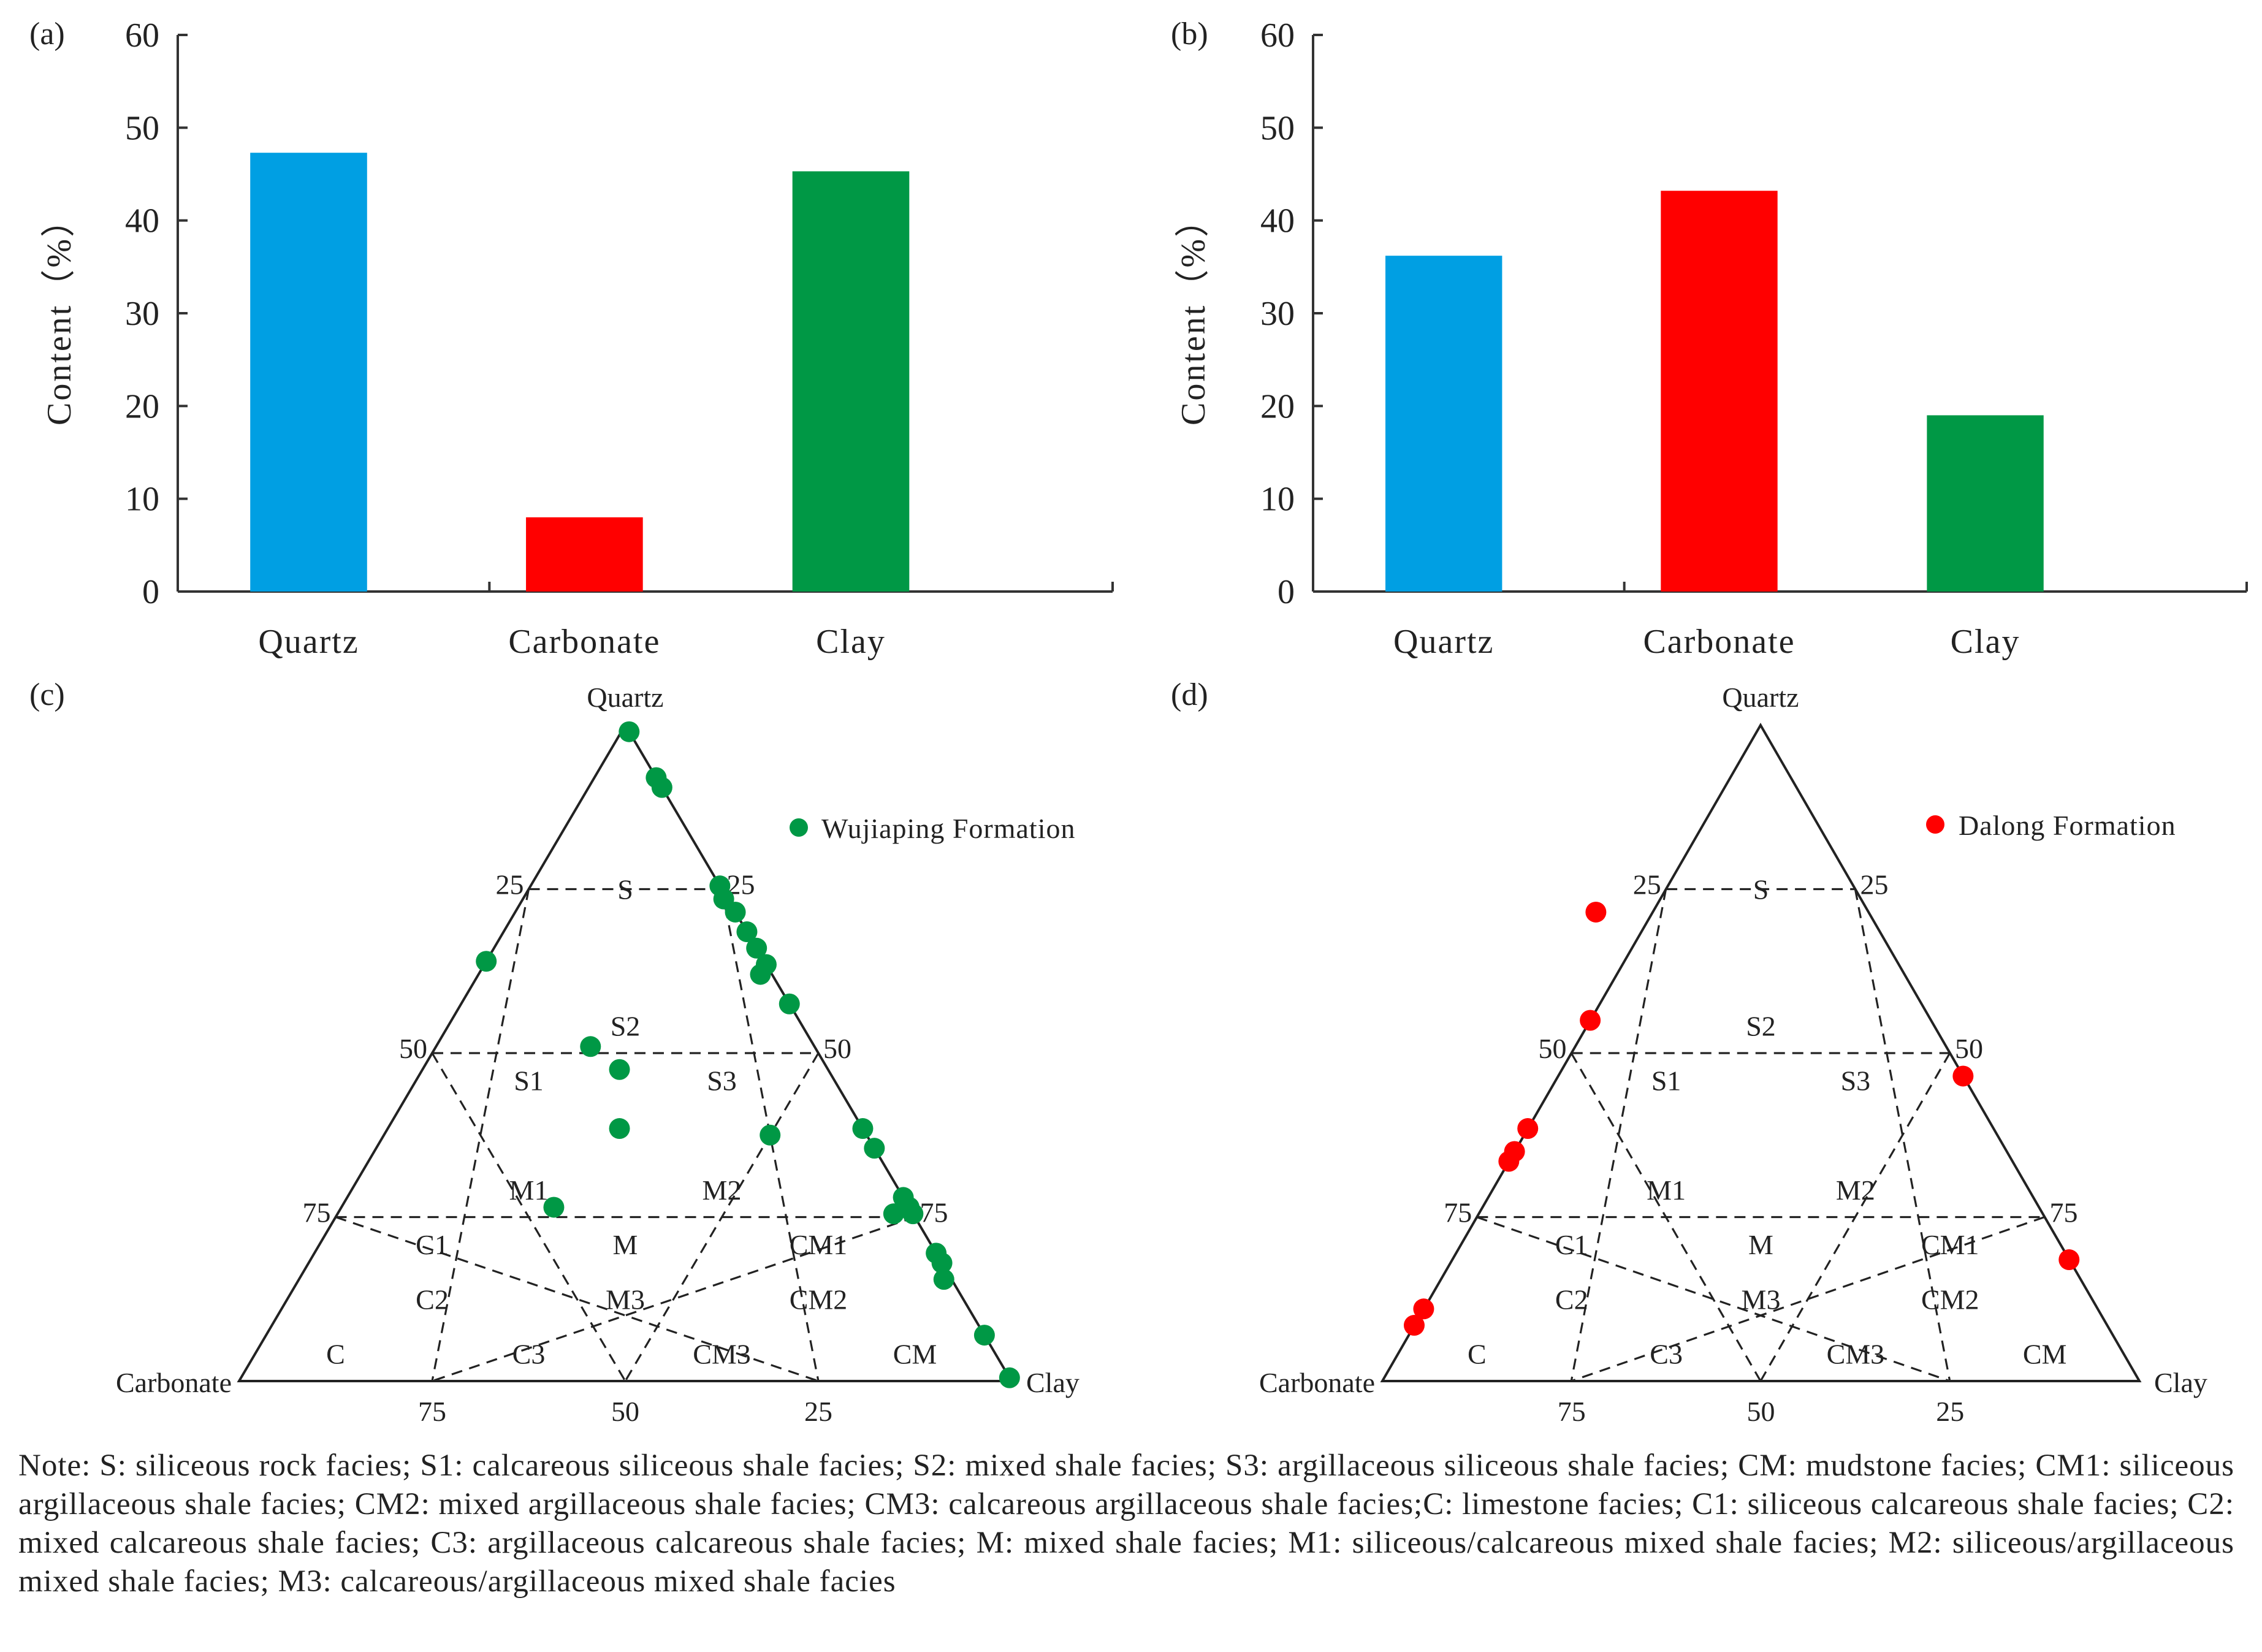  I want to click on region-label-s: S, so click(625, 889).